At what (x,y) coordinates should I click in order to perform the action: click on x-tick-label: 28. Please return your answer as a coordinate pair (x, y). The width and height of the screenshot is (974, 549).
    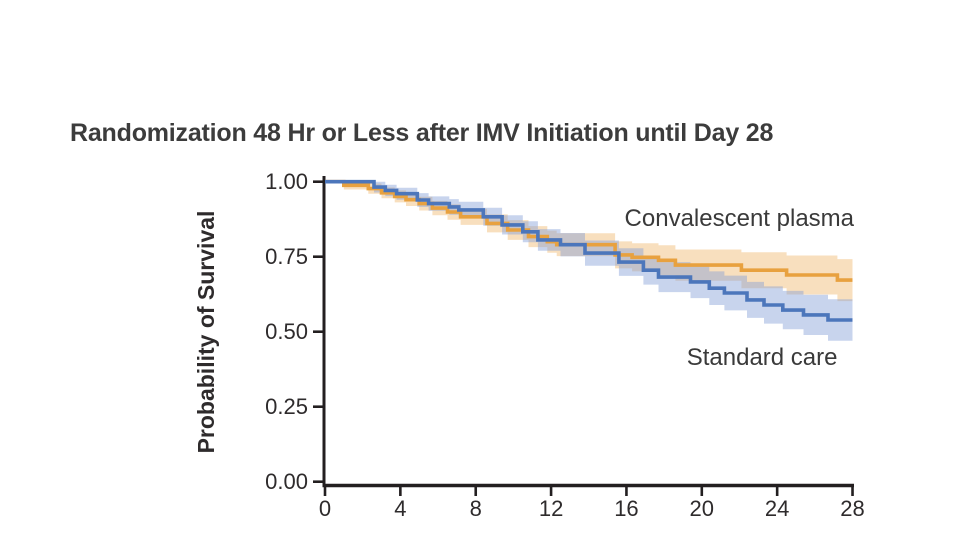
    Looking at the image, I should click on (852, 508).